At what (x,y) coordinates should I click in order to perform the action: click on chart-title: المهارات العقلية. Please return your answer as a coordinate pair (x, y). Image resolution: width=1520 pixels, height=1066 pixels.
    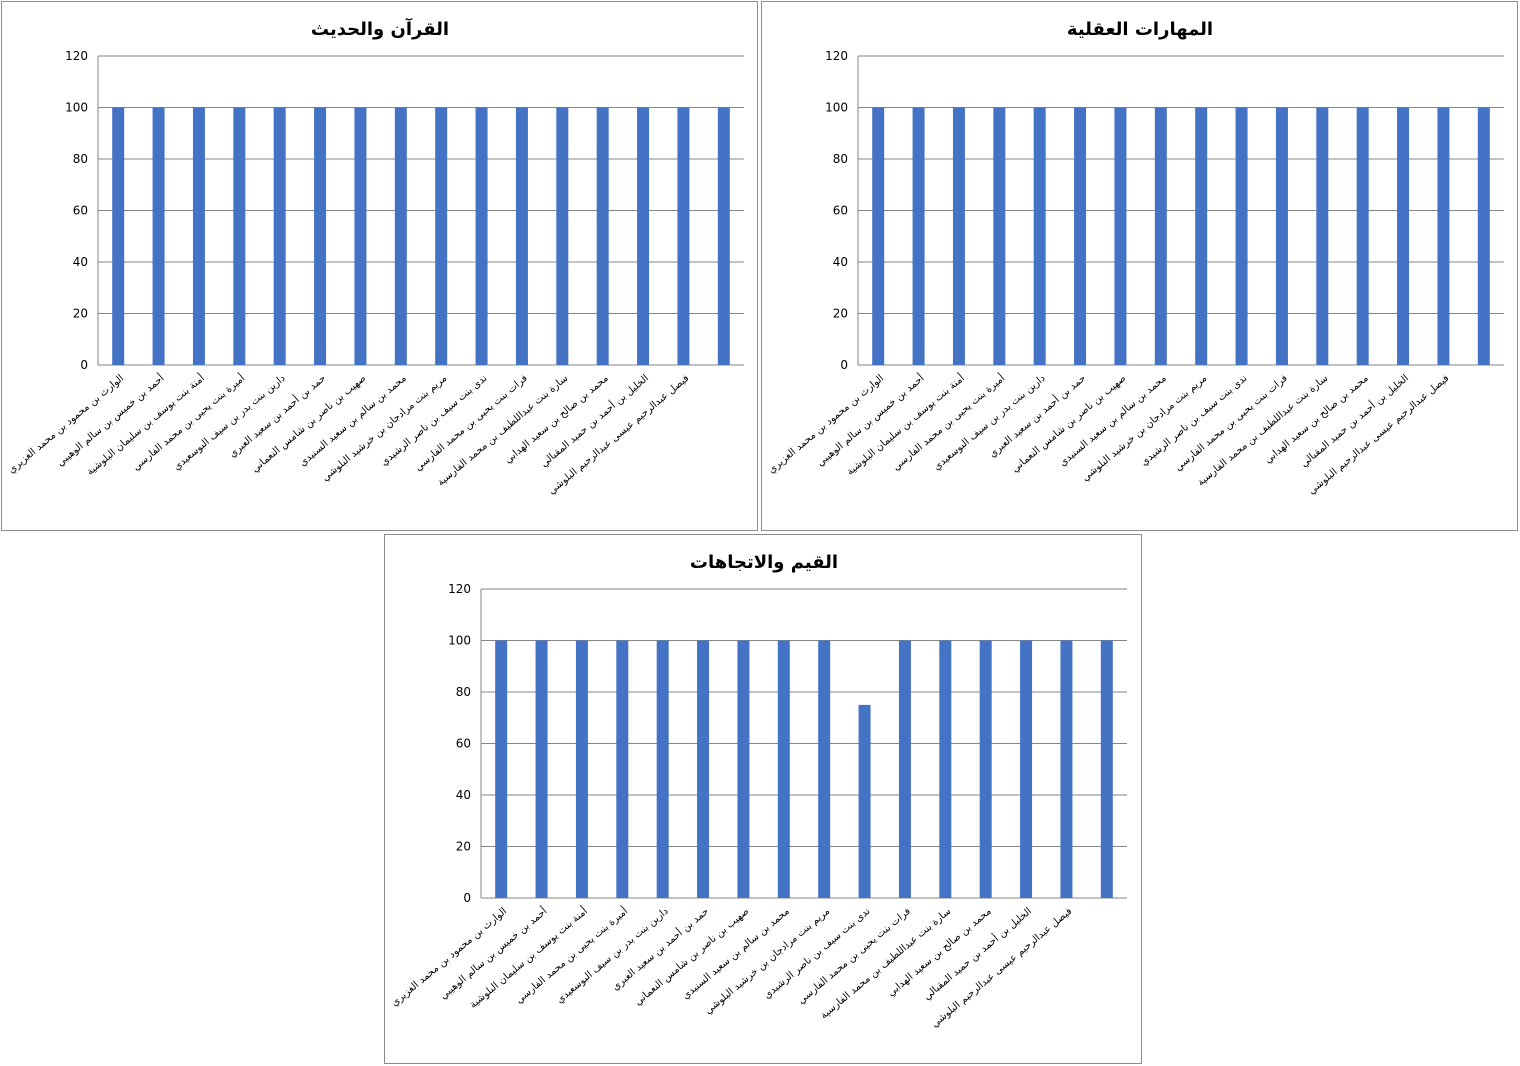
    Looking at the image, I should click on (1140, 29).